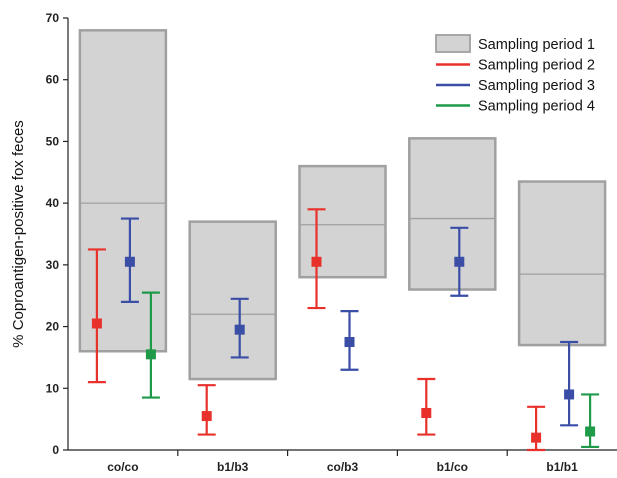 The height and width of the screenshot is (478, 617). Describe the element at coordinates (53, 265) in the screenshot. I see `y-tick-label: 30` at that location.